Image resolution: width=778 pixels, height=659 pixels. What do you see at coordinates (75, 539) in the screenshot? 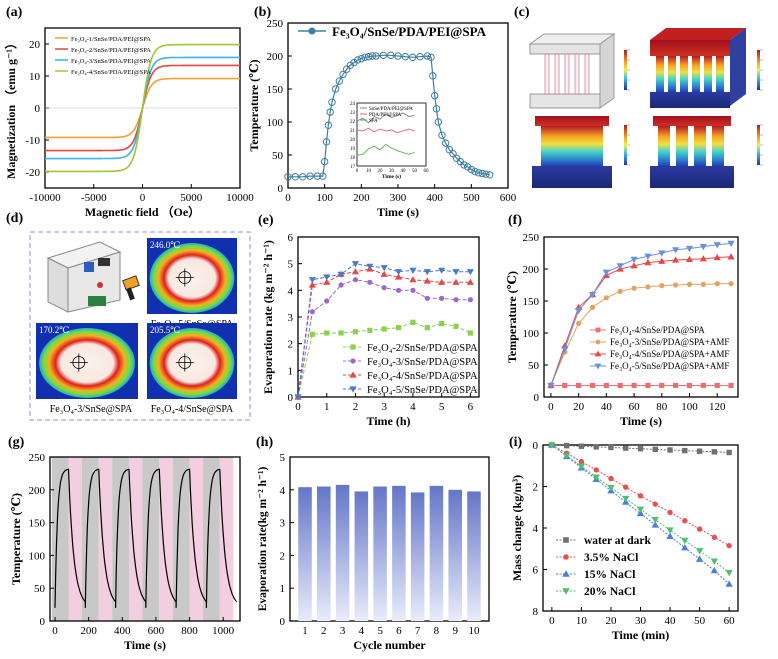
I see `band-off` at bounding box center [75, 539].